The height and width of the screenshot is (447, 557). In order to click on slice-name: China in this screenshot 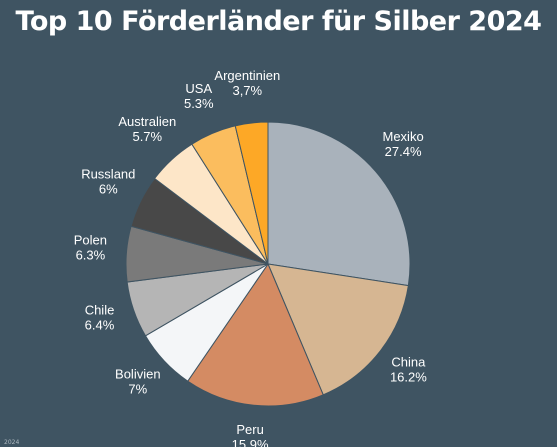, I will do `click(408, 361)`.